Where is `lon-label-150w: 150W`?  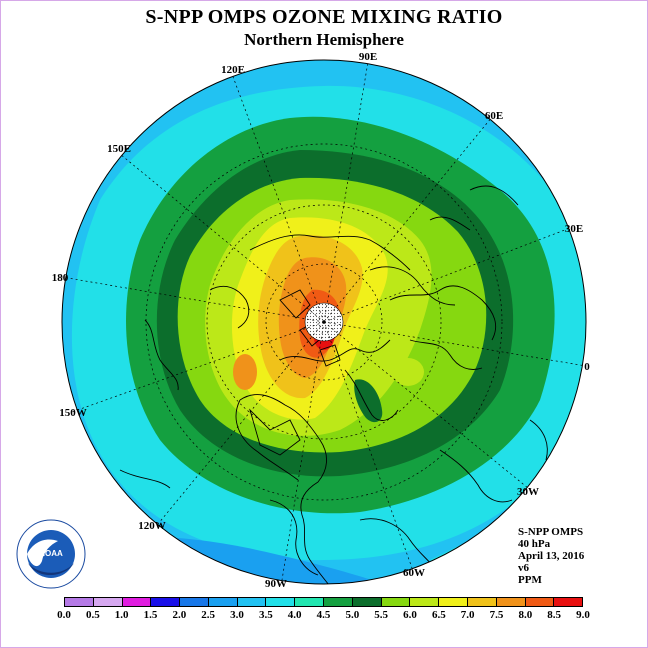 lon-label-150w: 150W is located at coordinates (73, 413).